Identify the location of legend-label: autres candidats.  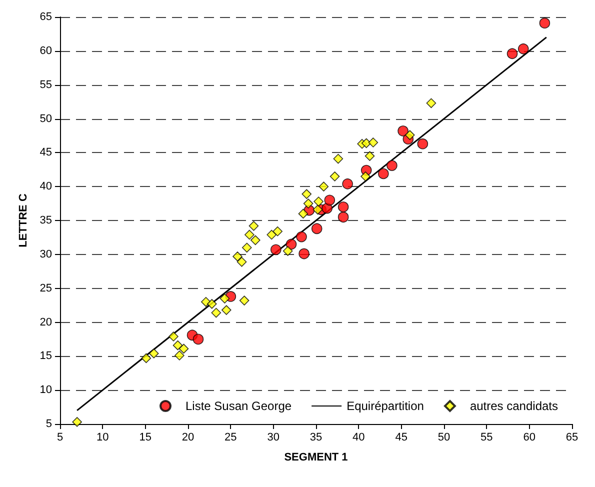
(514, 406).